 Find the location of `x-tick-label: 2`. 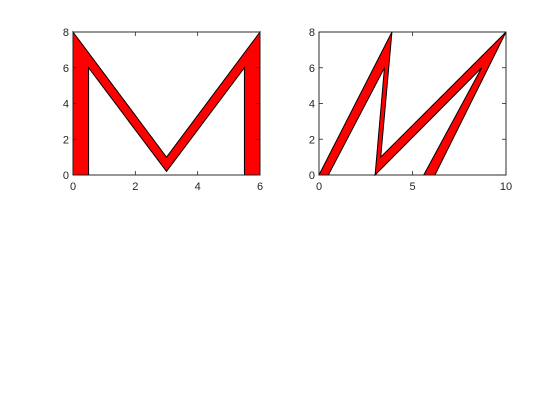

x-tick-label: 2 is located at coordinates (135, 187).